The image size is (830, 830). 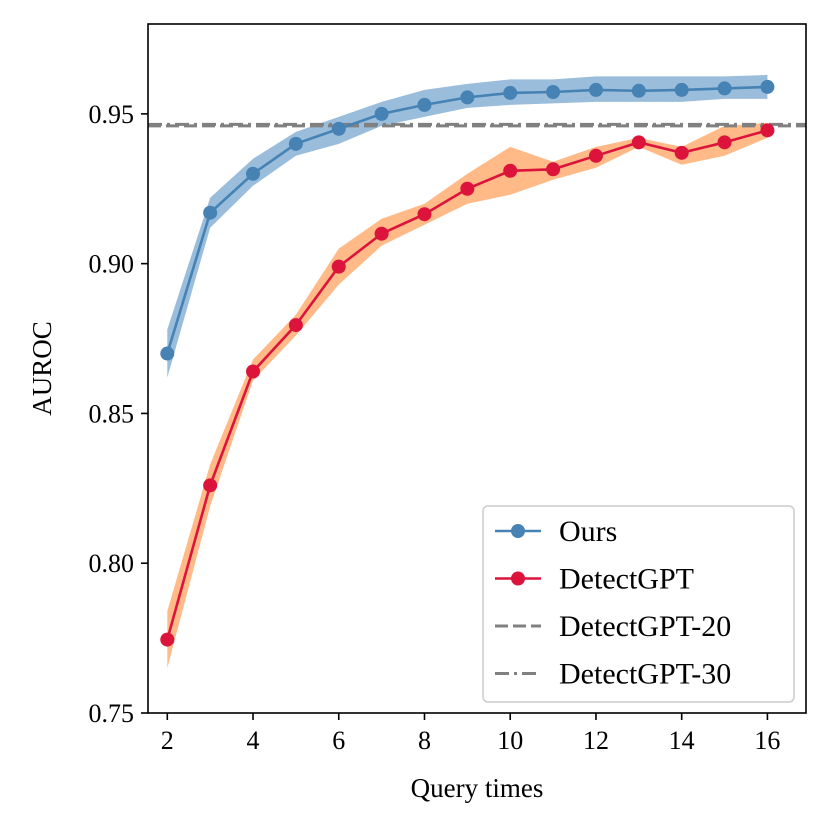 I want to click on legend-box, so click(x=638, y=604).